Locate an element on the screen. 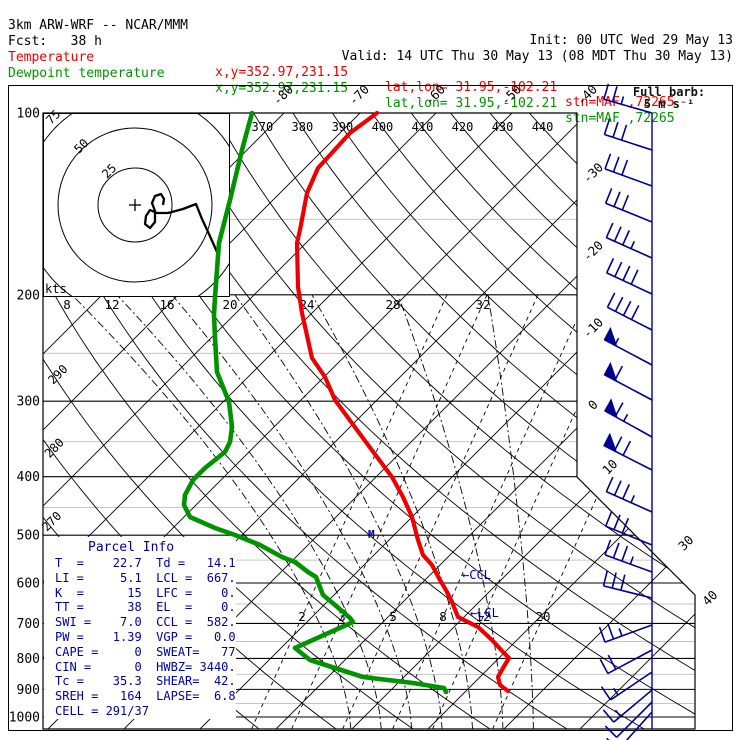 Image resolution: width=740 pixels, height=740 pixels. dry-adiabat-label-left: 290 is located at coordinates (57, 374).